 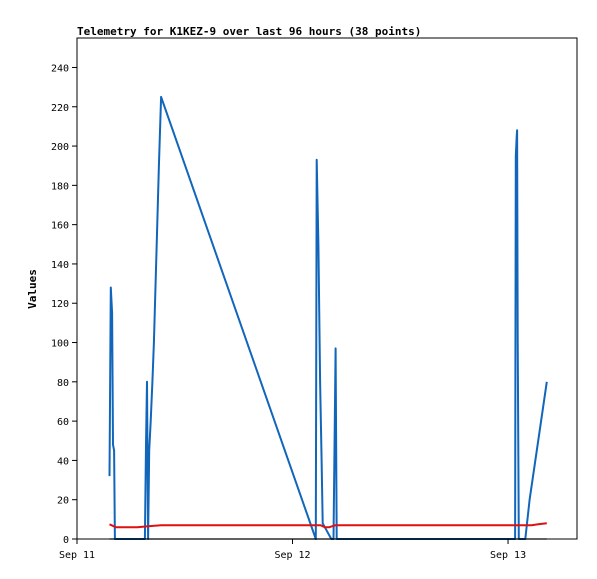 I want to click on y-tick-label: 220, so click(x=60, y=108).